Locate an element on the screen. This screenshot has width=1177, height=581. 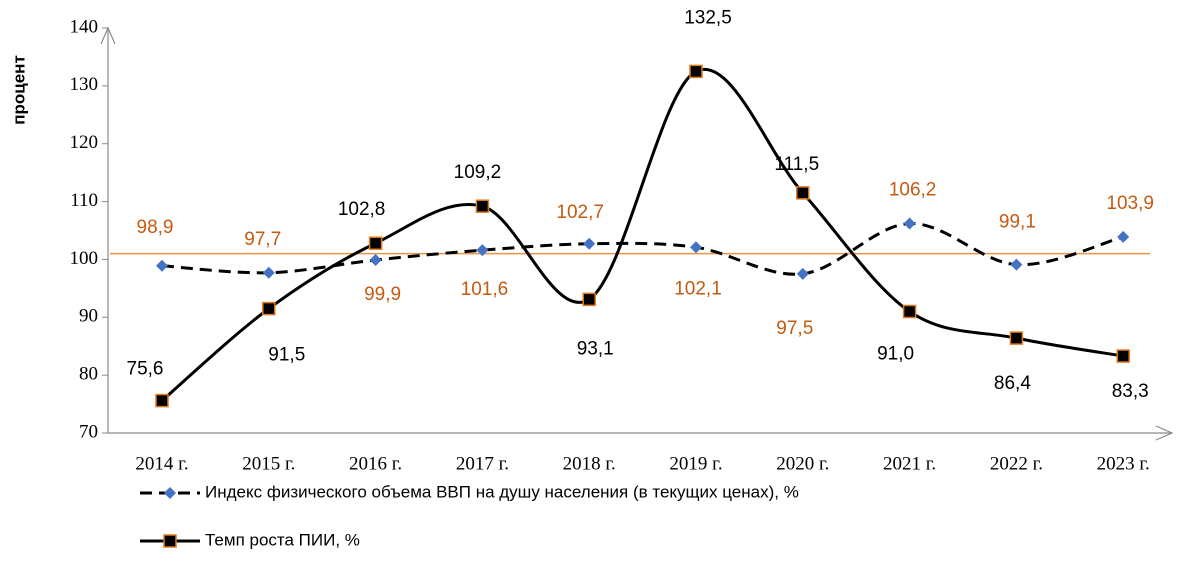
y-tick-label: 100 is located at coordinates (84, 258).